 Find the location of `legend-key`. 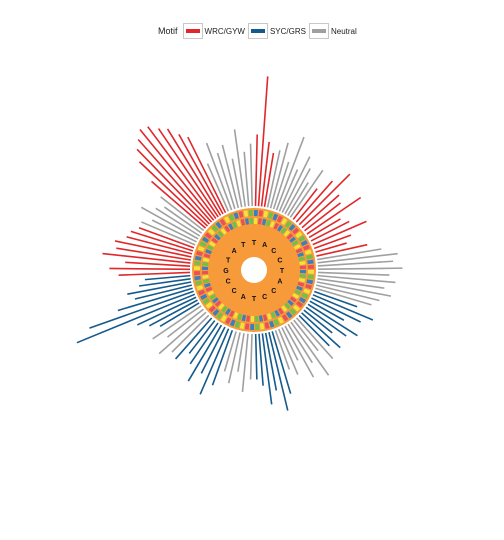

legend-key is located at coordinates (257, 31).